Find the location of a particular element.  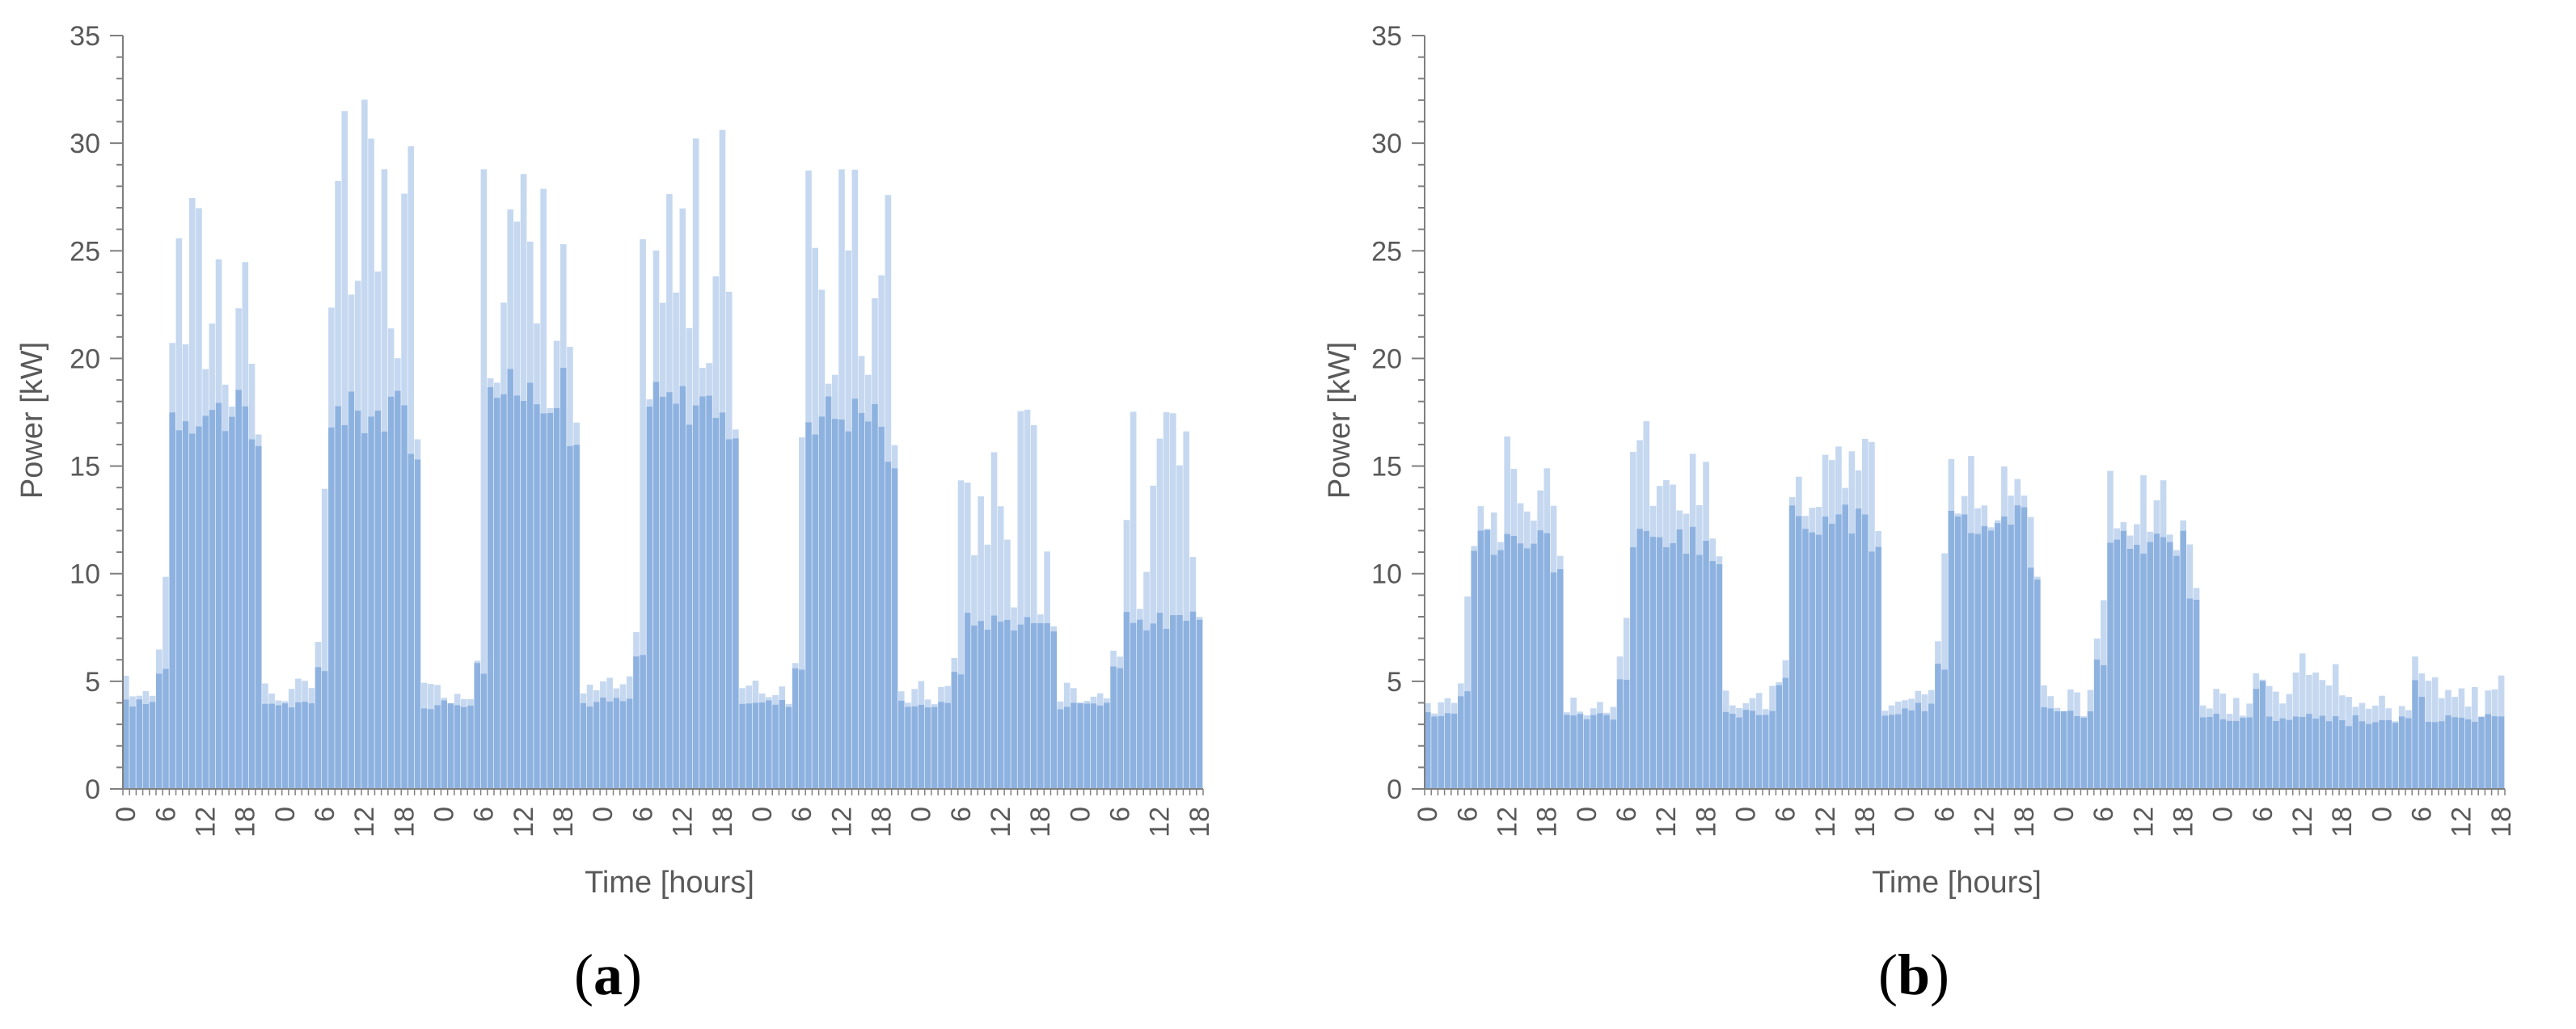

y-tick-label: 30 is located at coordinates (85, 144).